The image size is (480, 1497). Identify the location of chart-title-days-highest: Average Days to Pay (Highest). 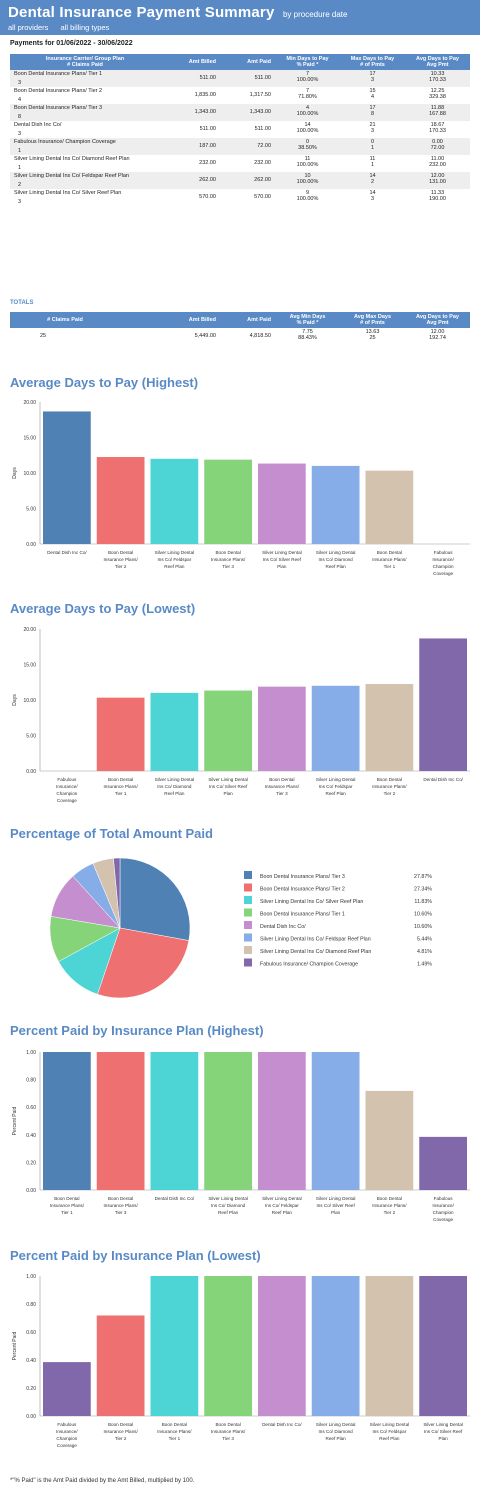
(104, 382).